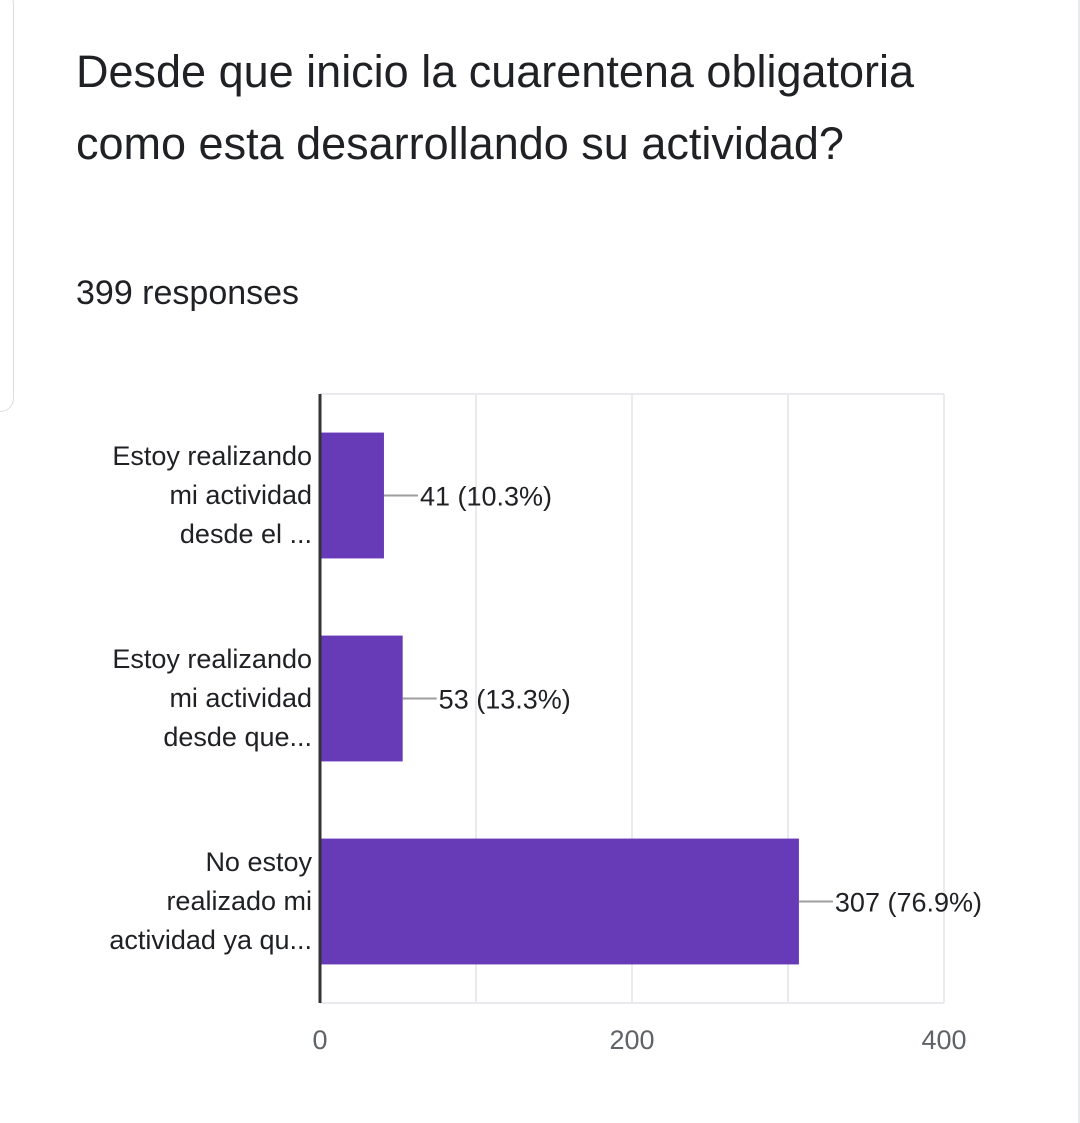 This screenshot has width=1080, height=1123. What do you see at coordinates (486, 497) in the screenshot?
I see `data-label: 41 (10.3%)` at bounding box center [486, 497].